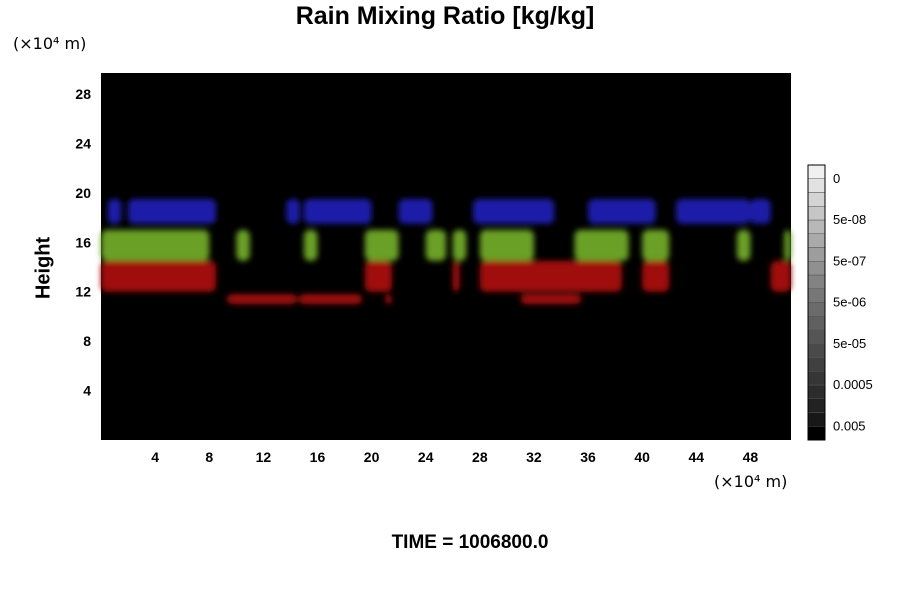 This screenshot has width=900, height=600. What do you see at coordinates (836, 178) in the screenshot?
I see `colorbar-label: 0` at bounding box center [836, 178].